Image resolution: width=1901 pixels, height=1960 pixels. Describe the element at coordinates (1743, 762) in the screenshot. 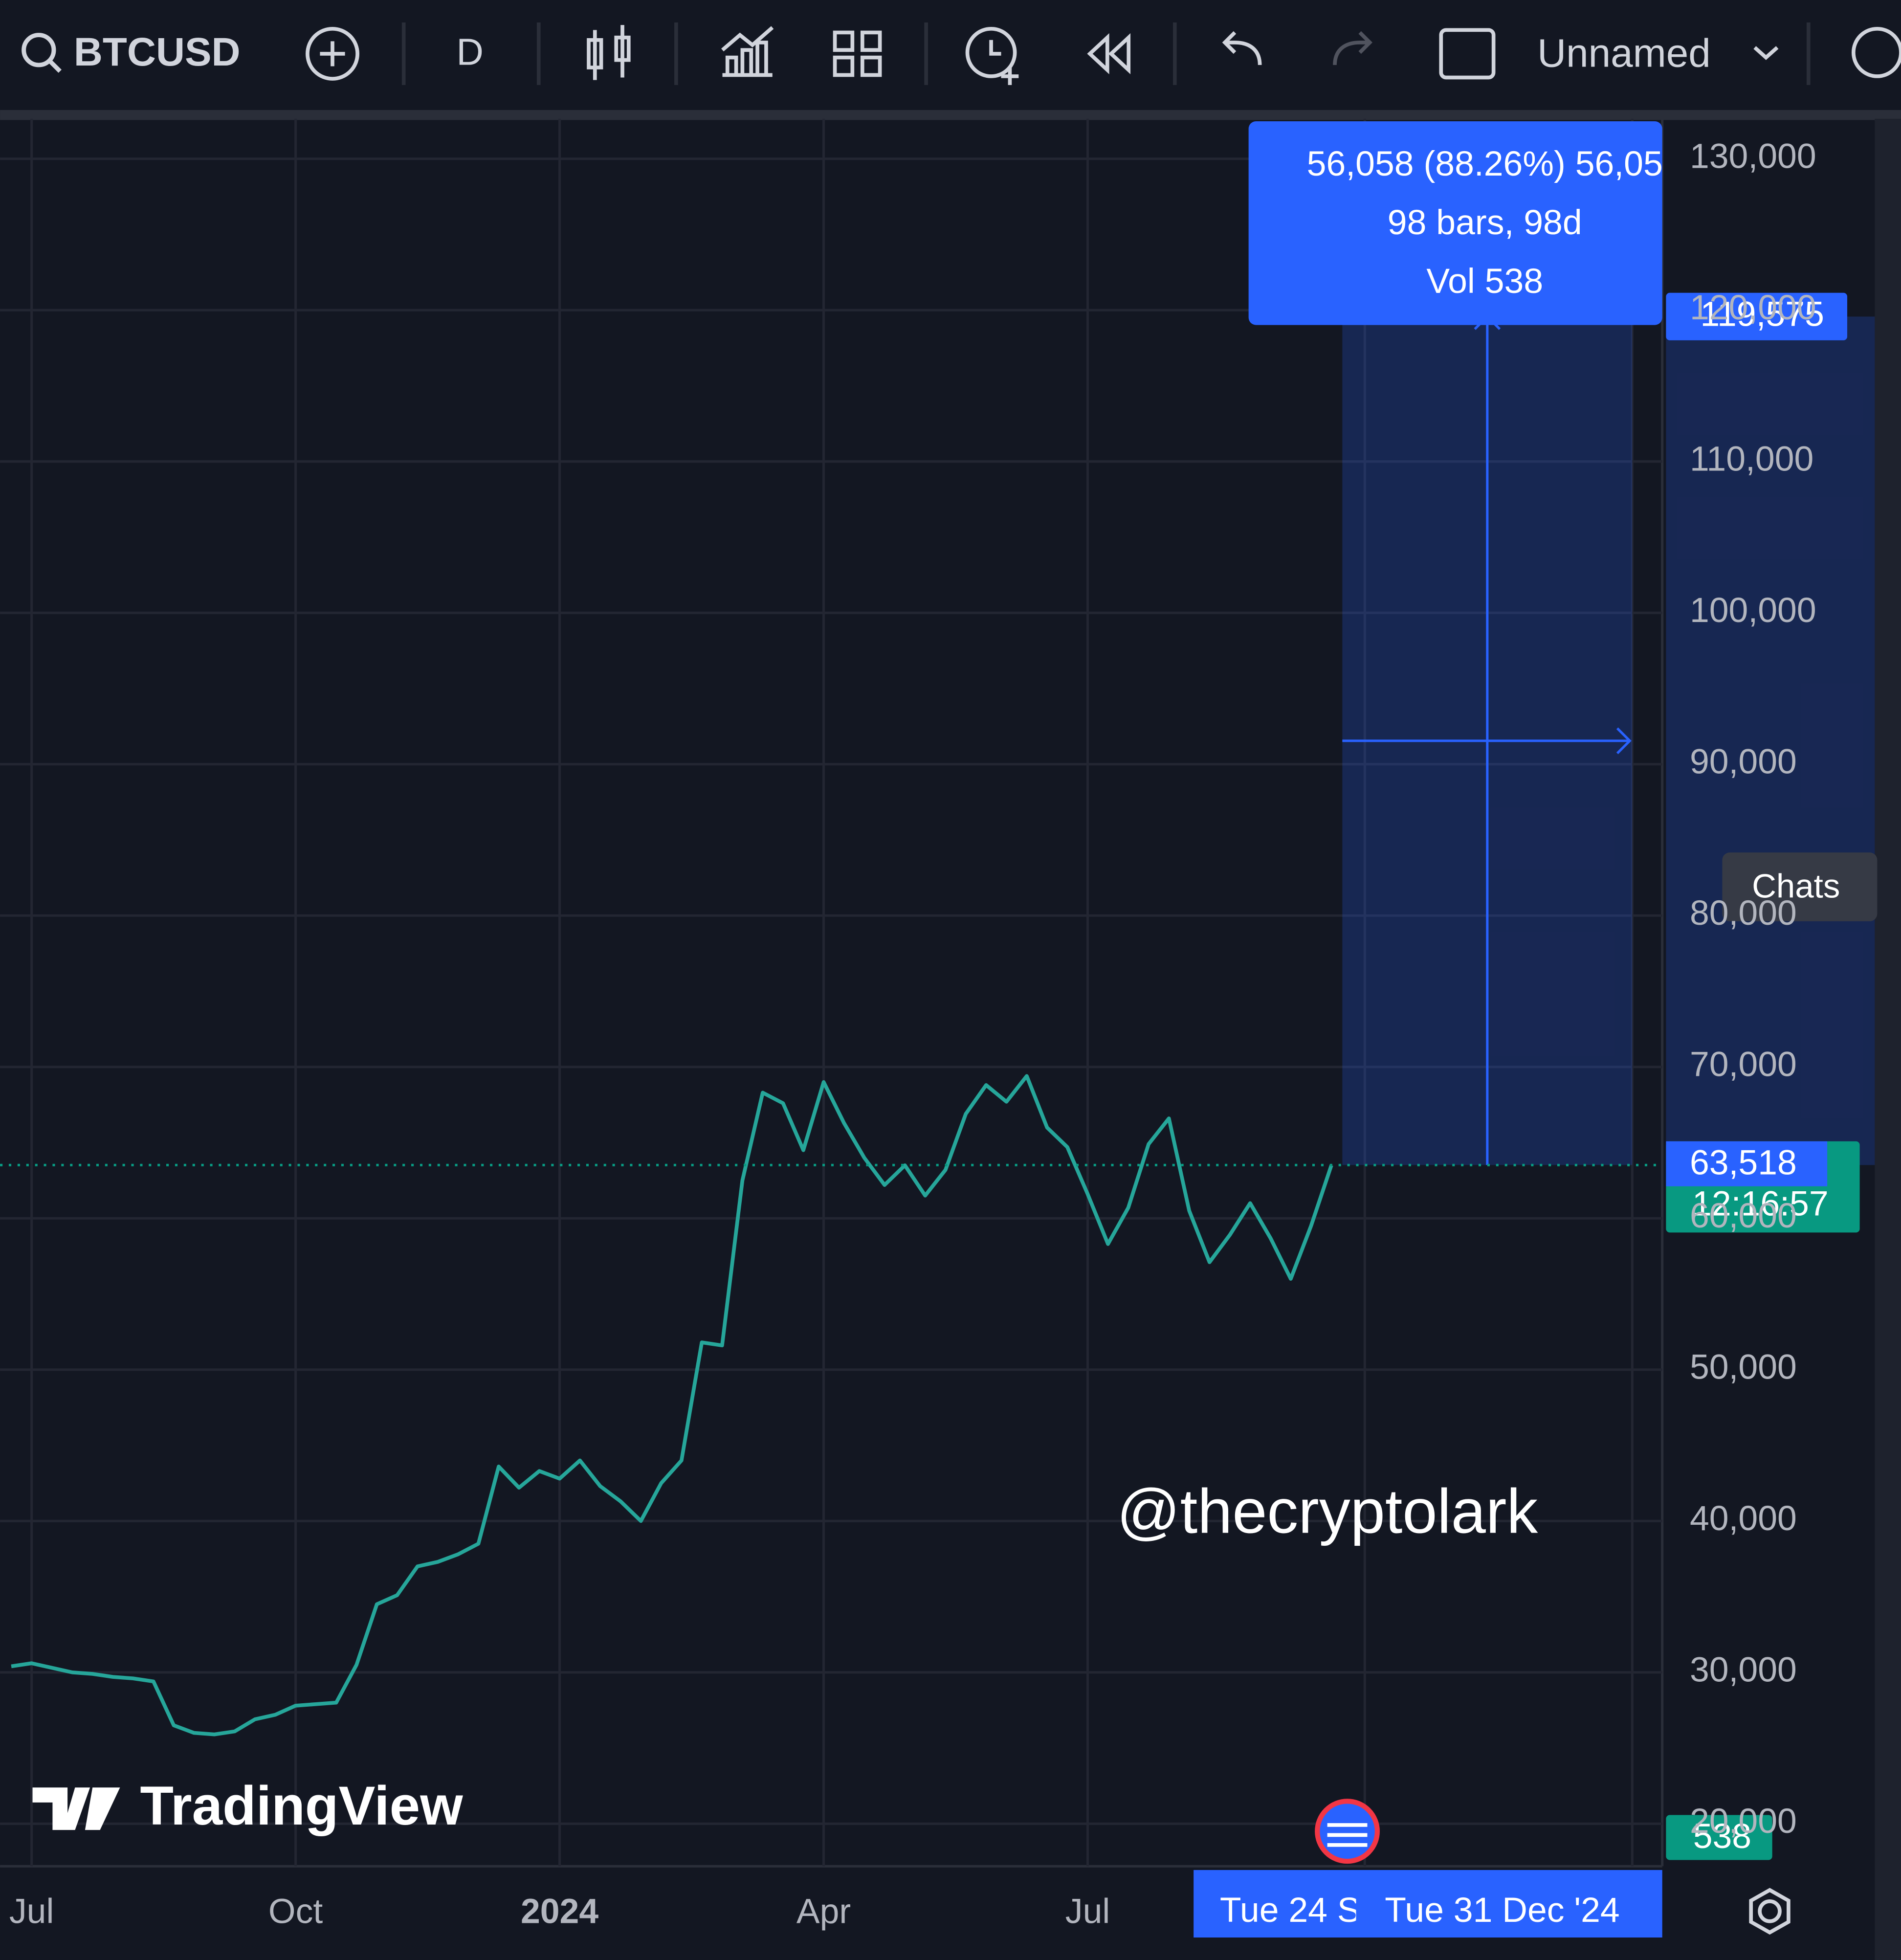

I see `y-tick-label: 90,000` at that location.